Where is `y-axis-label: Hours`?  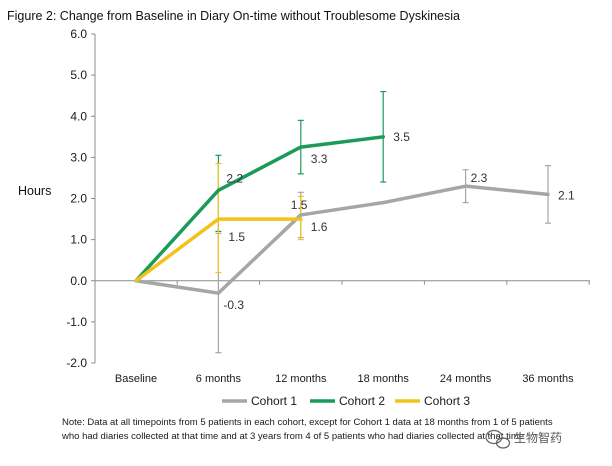
y-axis-label: Hours is located at coordinates (34, 191).